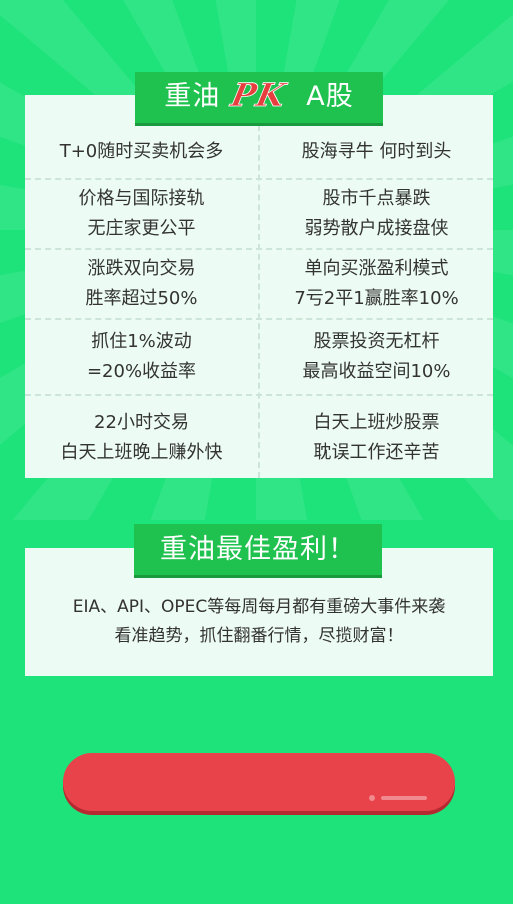 This screenshot has height=904, width=513. I want to click on stock-disadvantage-line: 最高收益空间10%, so click(376, 371).